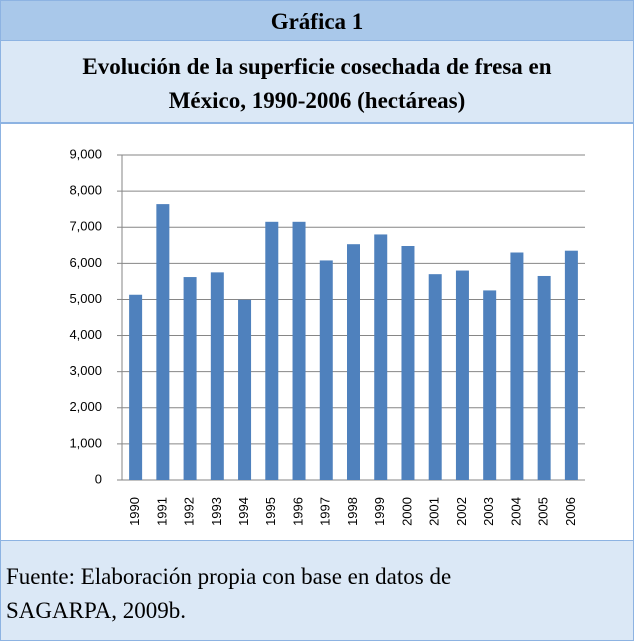 This screenshot has height=641, width=634. What do you see at coordinates (189, 511) in the screenshot?
I see `x-tick-label: 1992` at bounding box center [189, 511].